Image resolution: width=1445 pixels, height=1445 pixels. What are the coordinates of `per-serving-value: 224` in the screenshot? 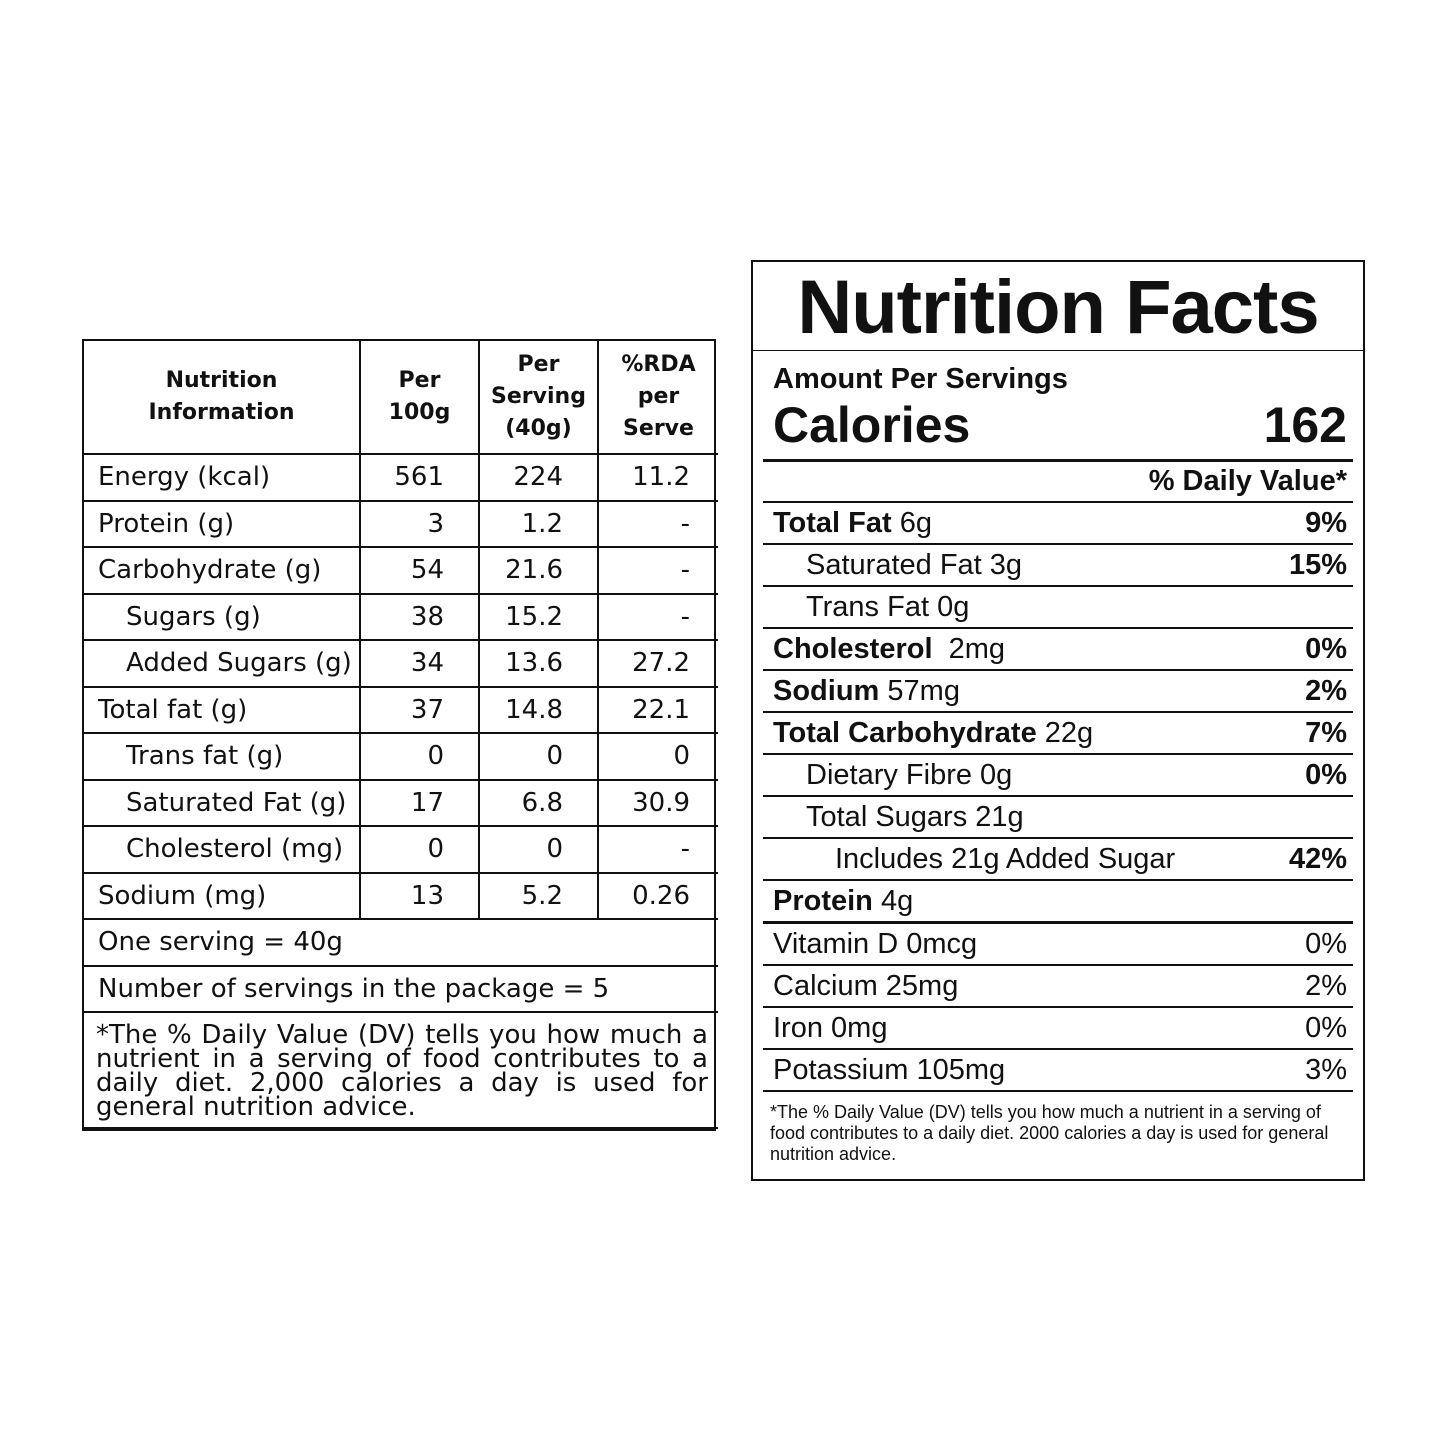 It's located at (538, 477).